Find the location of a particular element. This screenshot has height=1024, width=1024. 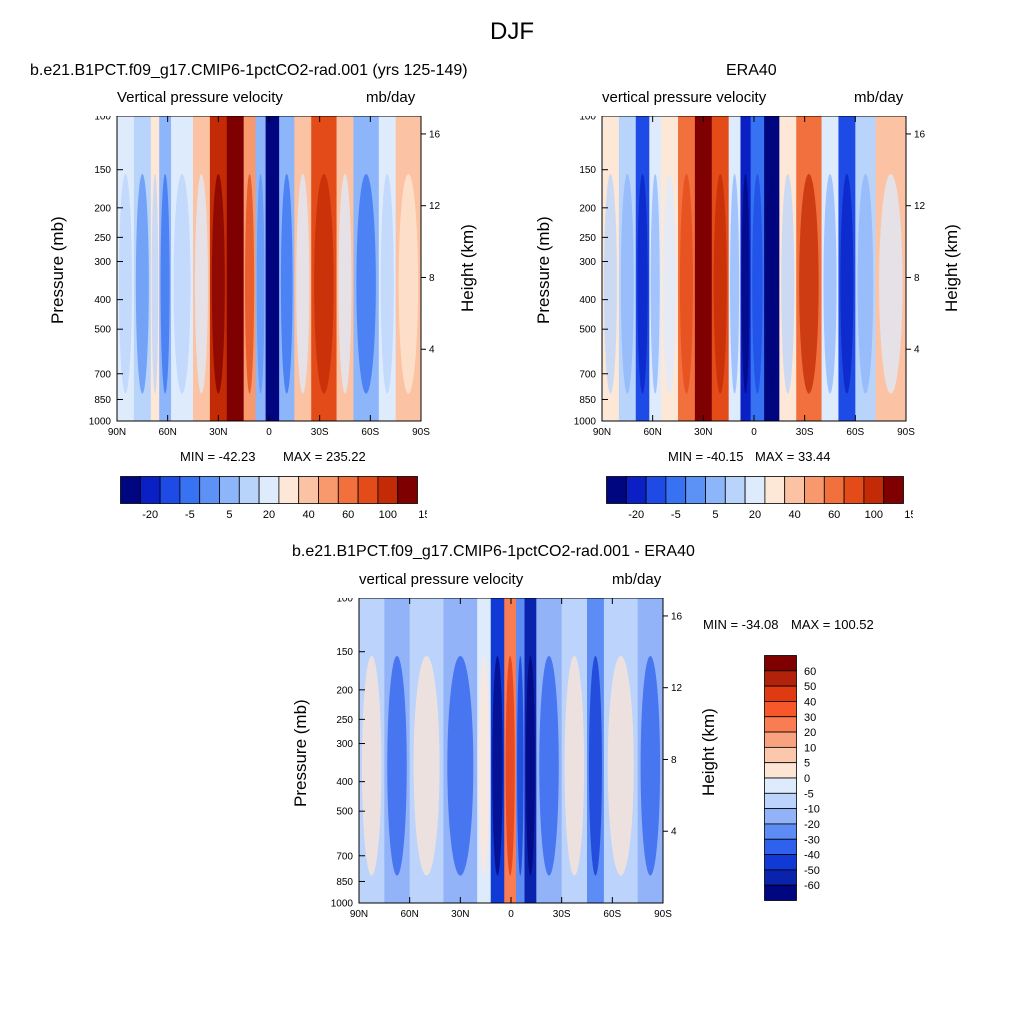

field-bands is located at coordinates (511, 750).